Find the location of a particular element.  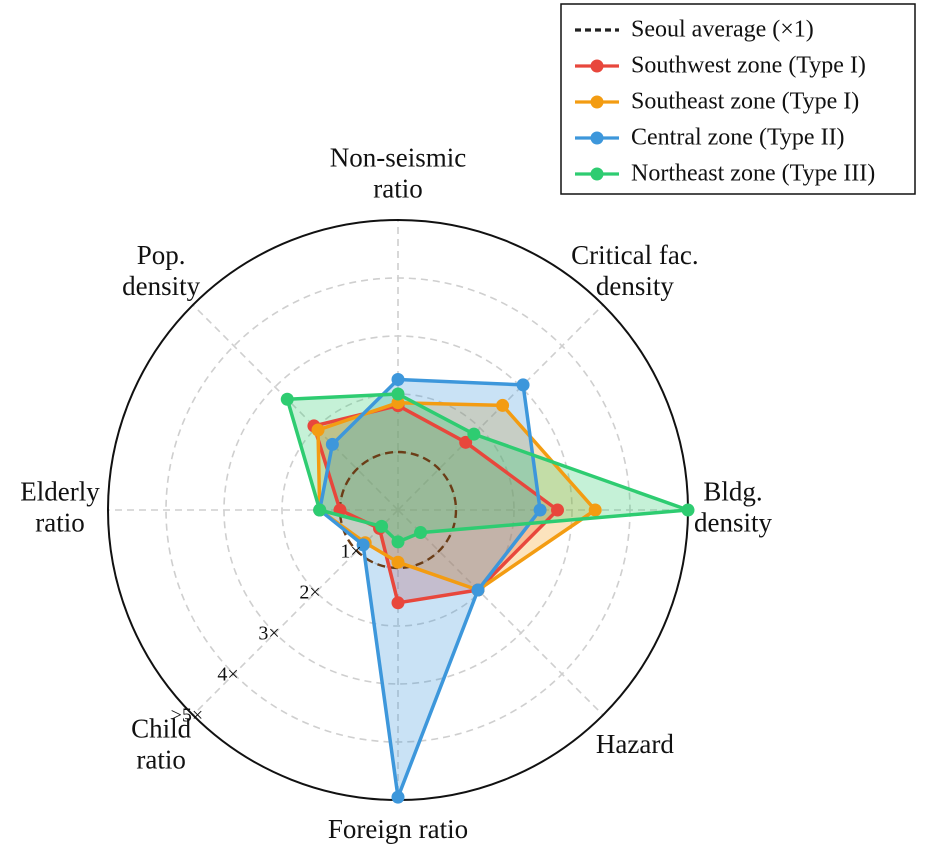

axis-label: Bldg. is located at coordinates (732, 492).